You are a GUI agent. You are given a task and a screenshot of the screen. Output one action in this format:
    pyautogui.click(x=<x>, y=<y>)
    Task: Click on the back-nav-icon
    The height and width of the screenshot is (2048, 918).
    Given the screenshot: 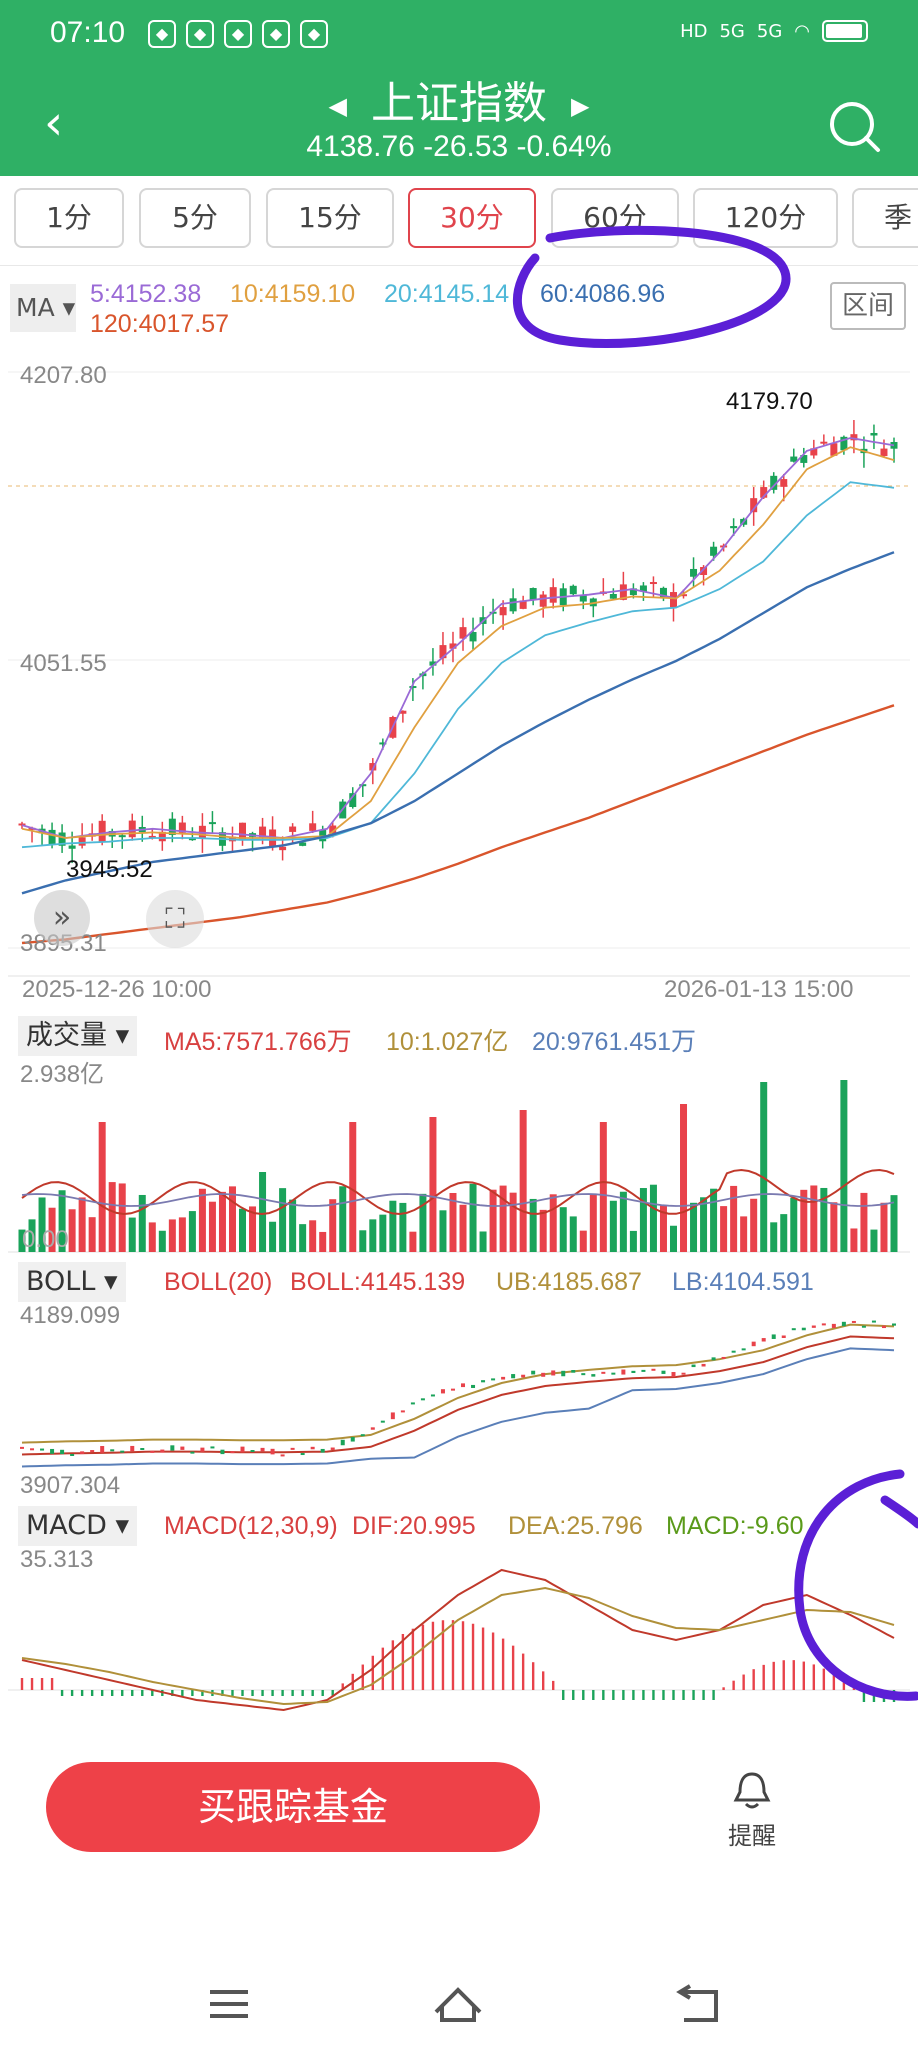 What is the action you would take?
    pyautogui.click(x=697, y=2003)
    